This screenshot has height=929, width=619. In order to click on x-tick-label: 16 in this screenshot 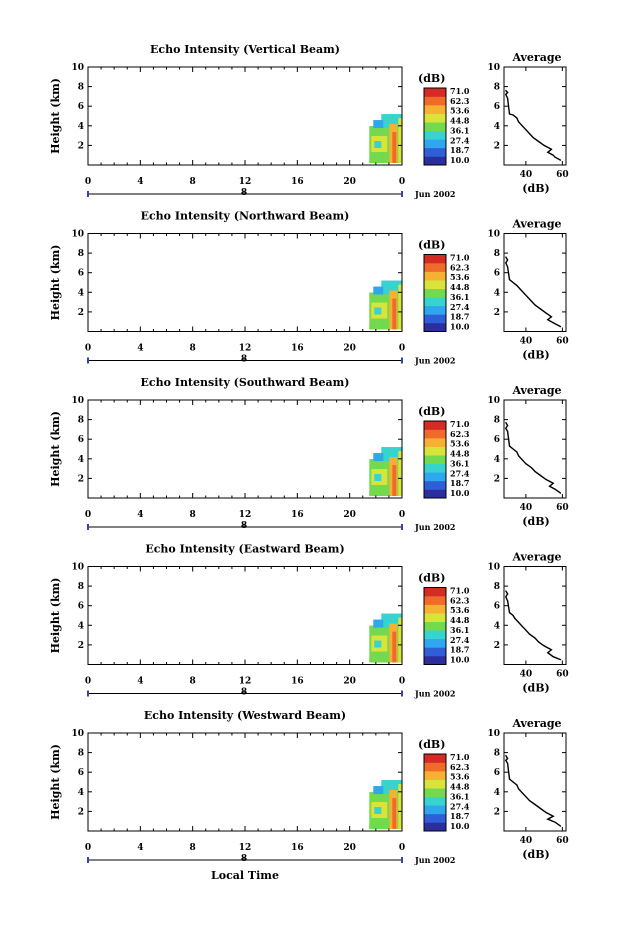, I will do `click(297, 682)`.